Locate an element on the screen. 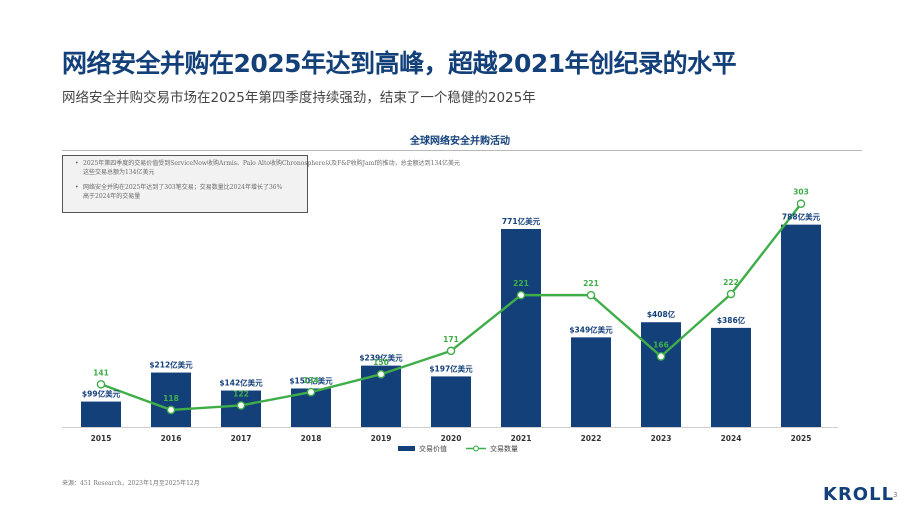  line-point-2016 is located at coordinates (171, 410).